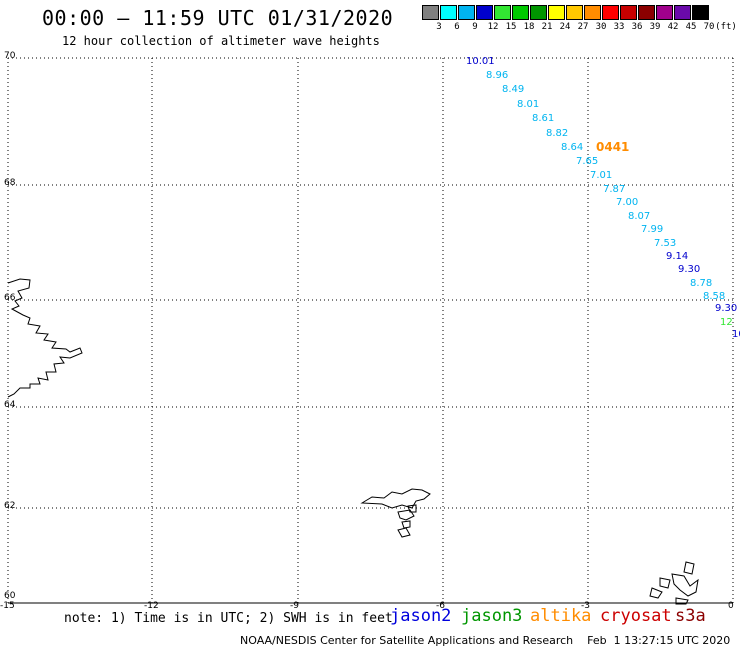 This screenshot has width=740, height=650. What do you see at coordinates (637, 27) in the screenshot?
I see `scale-label: 36` at bounding box center [637, 27].